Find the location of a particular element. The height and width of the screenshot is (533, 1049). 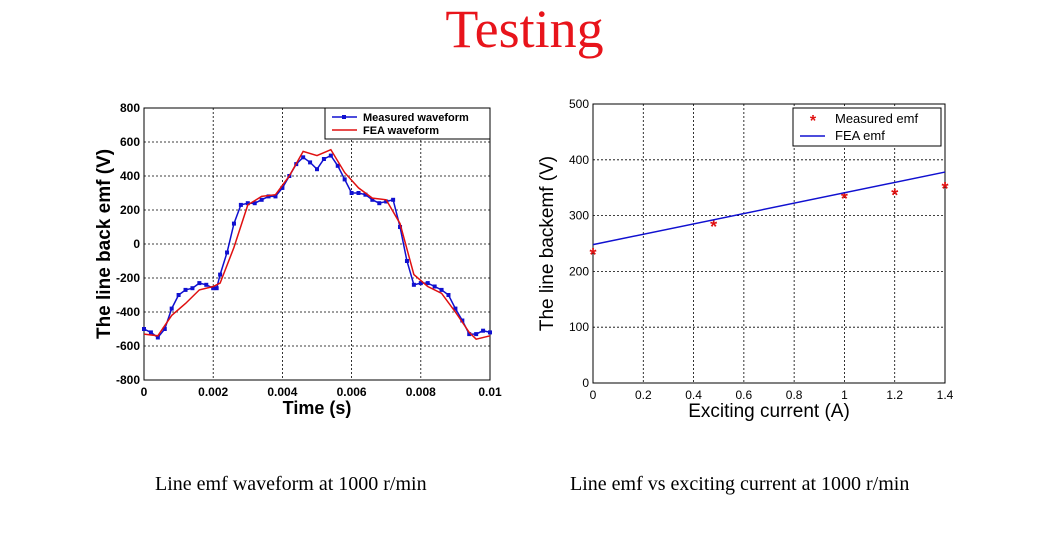

x-tick-label: 0.004 is located at coordinates (282, 392).